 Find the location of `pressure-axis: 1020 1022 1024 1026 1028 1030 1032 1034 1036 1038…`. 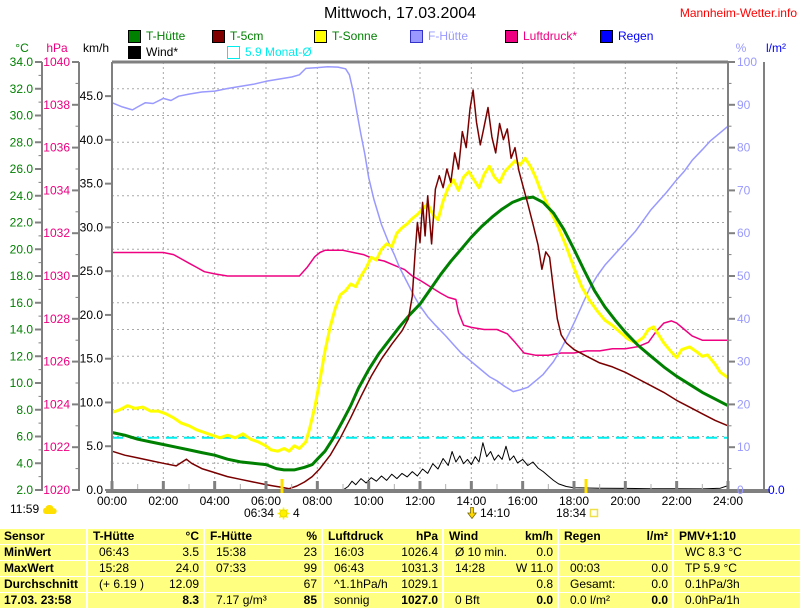

pressure-axis: 1020 1022 1024 1026 1028 1030 1032 1034 1036 1038… is located at coordinates (61, 276).